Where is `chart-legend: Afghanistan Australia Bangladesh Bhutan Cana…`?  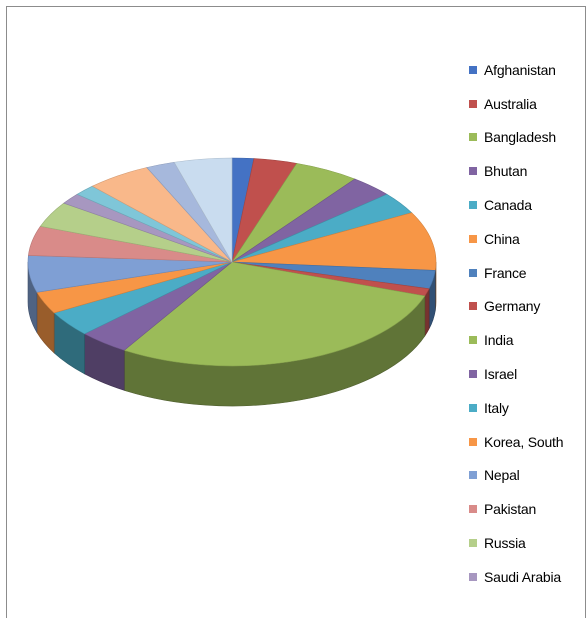 chart-legend: Afghanistan Australia Bangladesh Bhutan Cana… is located at coordinates (516, 323).